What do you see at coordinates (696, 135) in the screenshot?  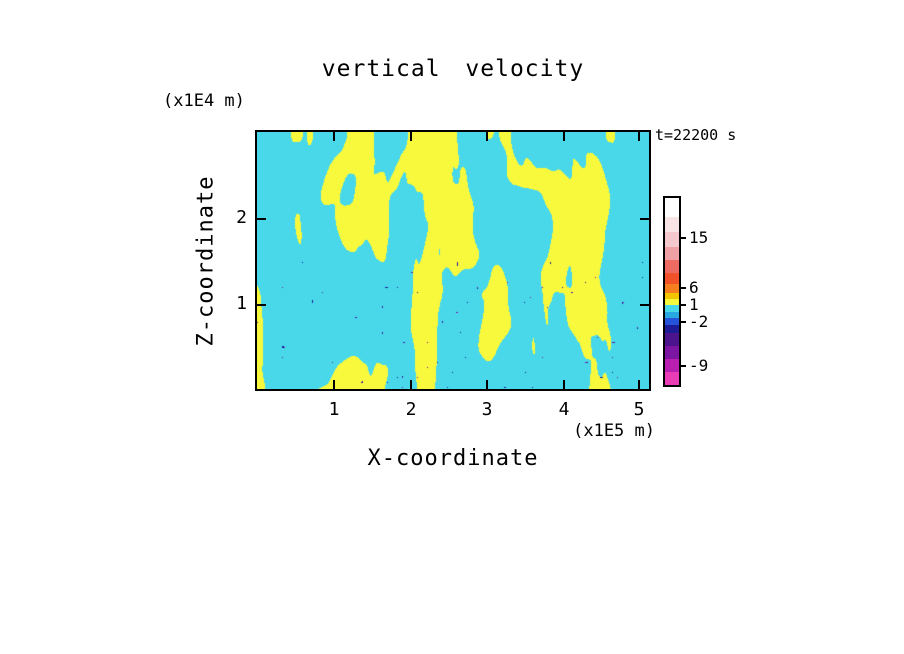 I see `time-label: t=22200 s` at bounding box center [696, 135].